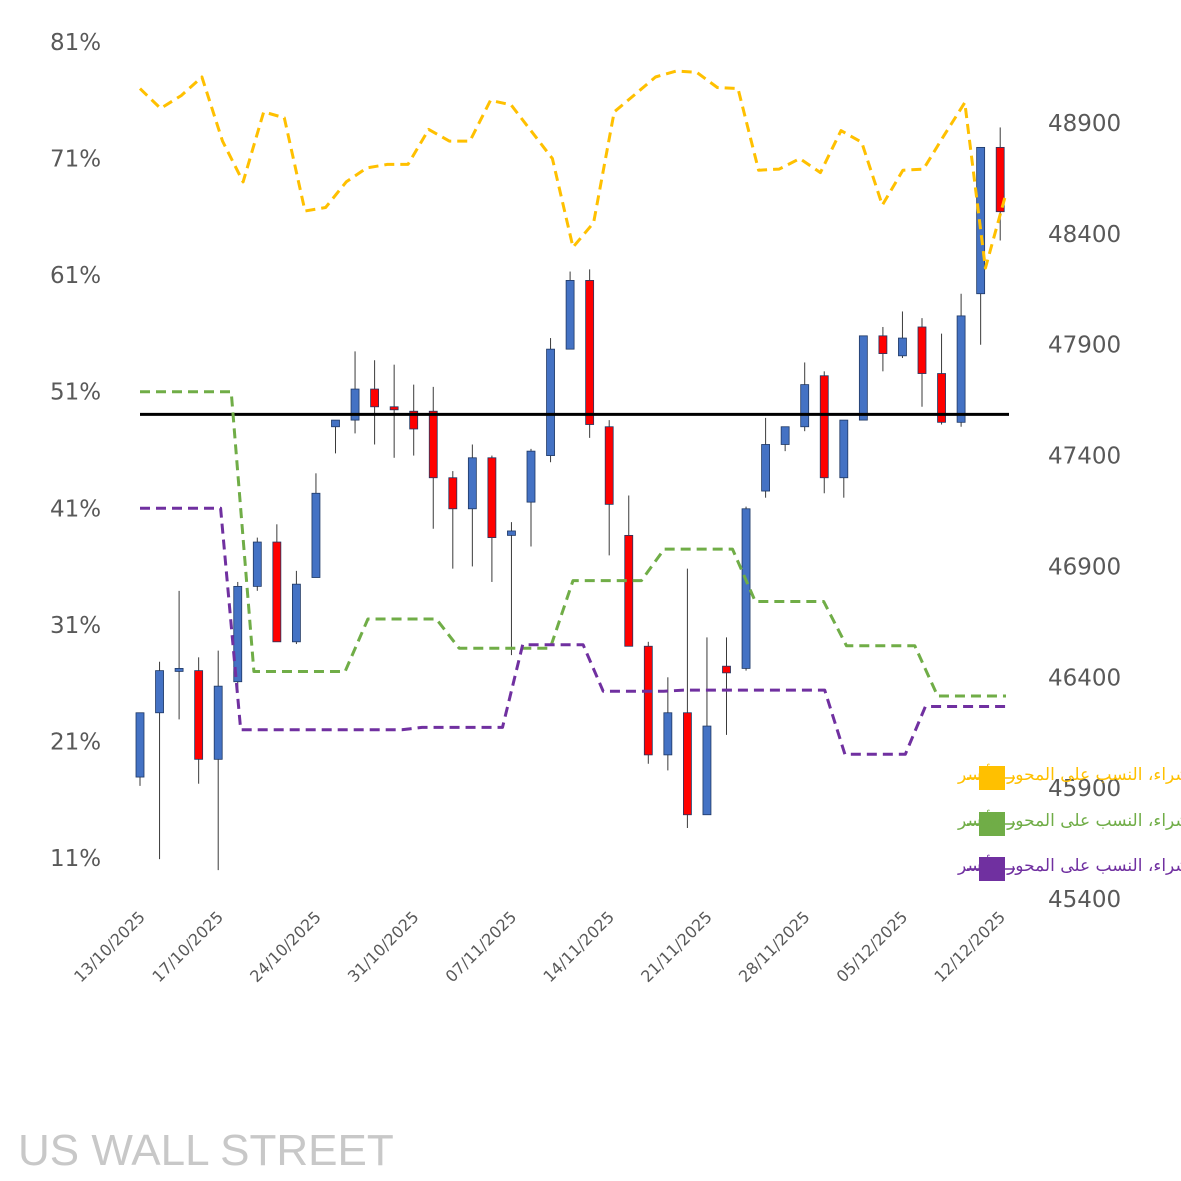  Describe the element at coordinates (75, 43) in the screenshot. I see `left-axis-tick: 81%` at that location.